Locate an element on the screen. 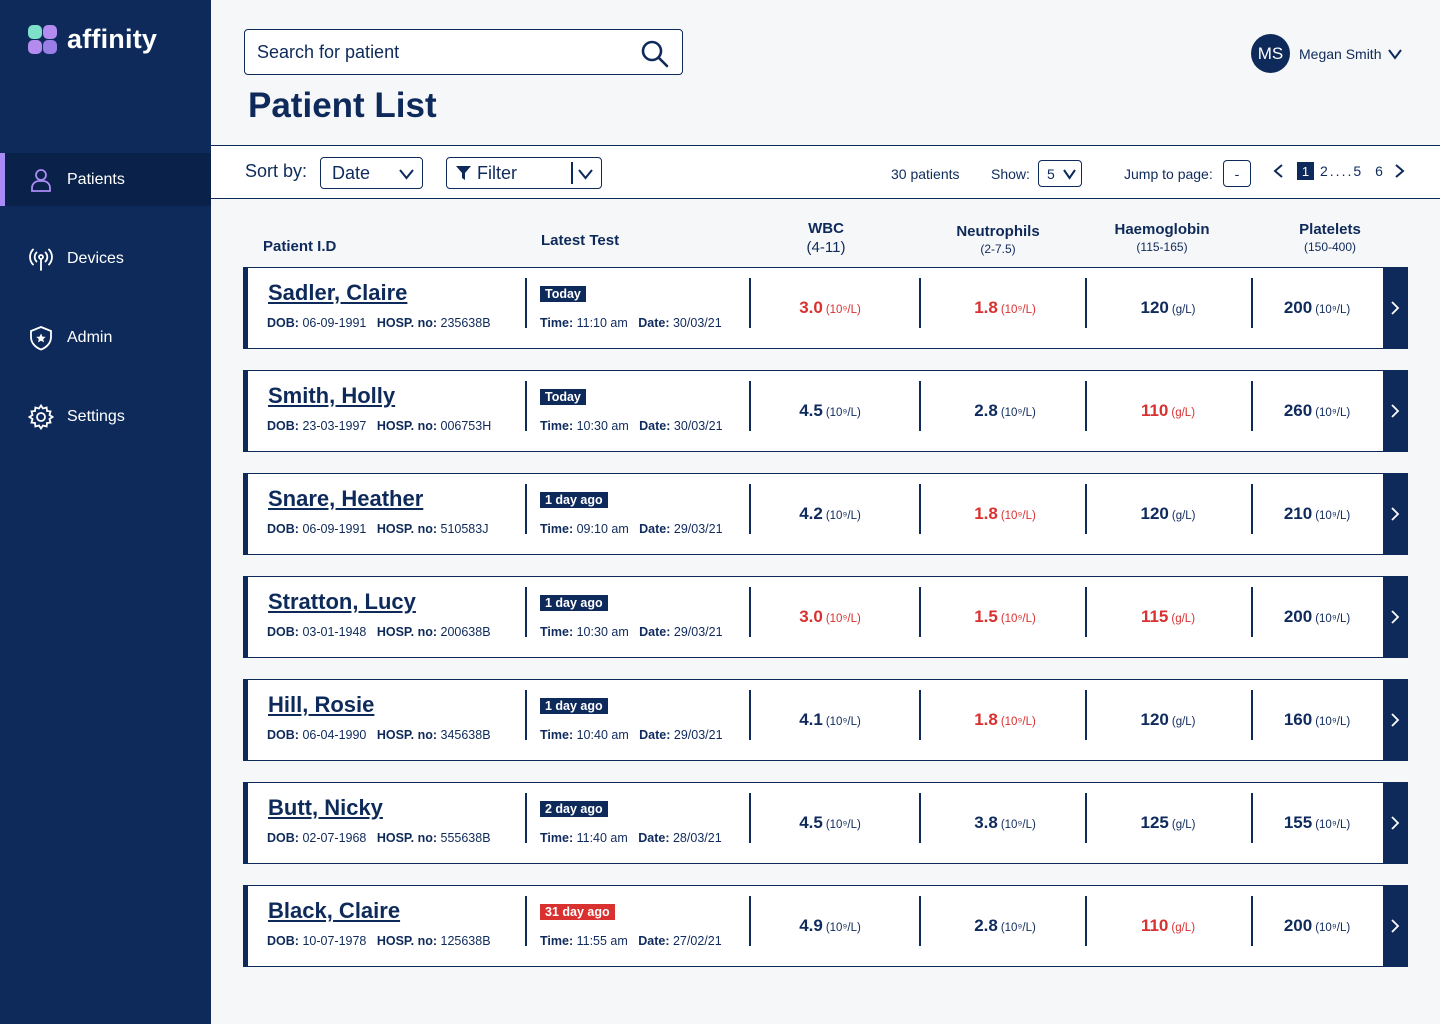 Image resolution: width=1440 pixels, height=1024 pixels. jump-to-page-input is located at coordinates (1237, 173).